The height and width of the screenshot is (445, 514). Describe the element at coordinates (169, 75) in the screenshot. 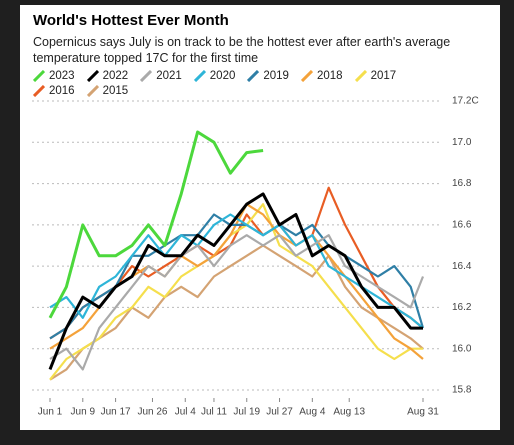

I see `legend-label: 2021` at that location.